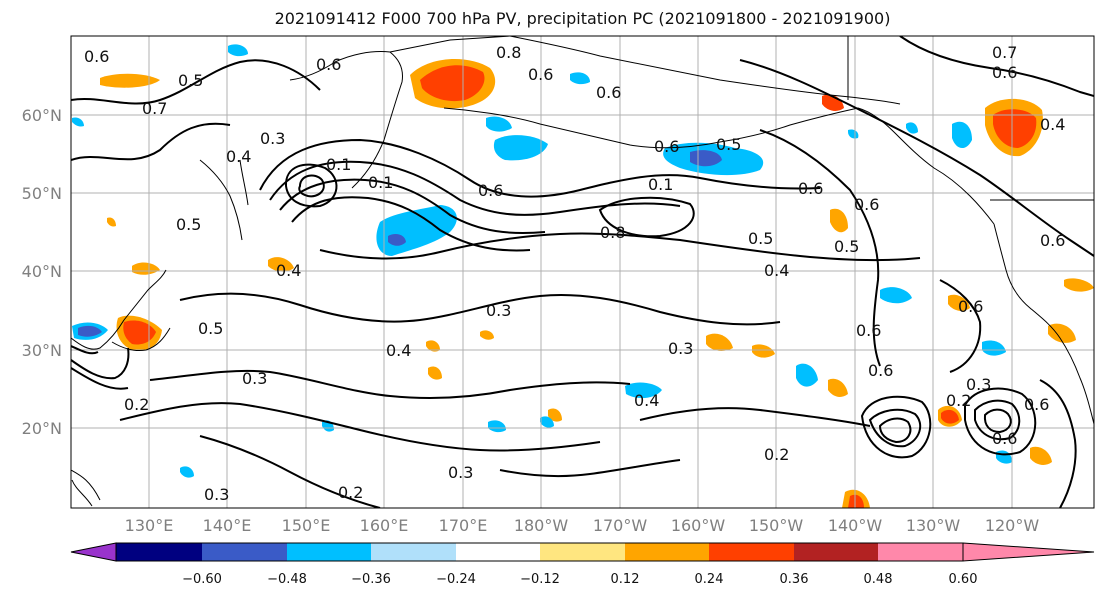  What do you see at coordinates (42, 350) in the screenshot?
I see `lat-label: 30°N` at bounding box center [42, 350].